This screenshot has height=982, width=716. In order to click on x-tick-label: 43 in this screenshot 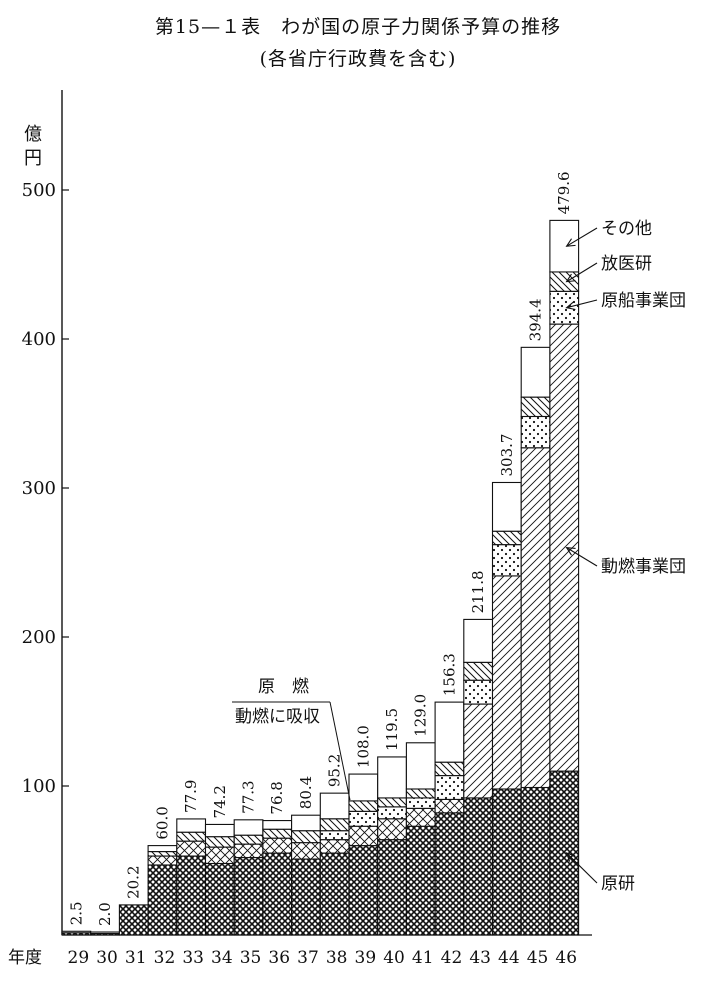, I will do `click(480, 958)`.